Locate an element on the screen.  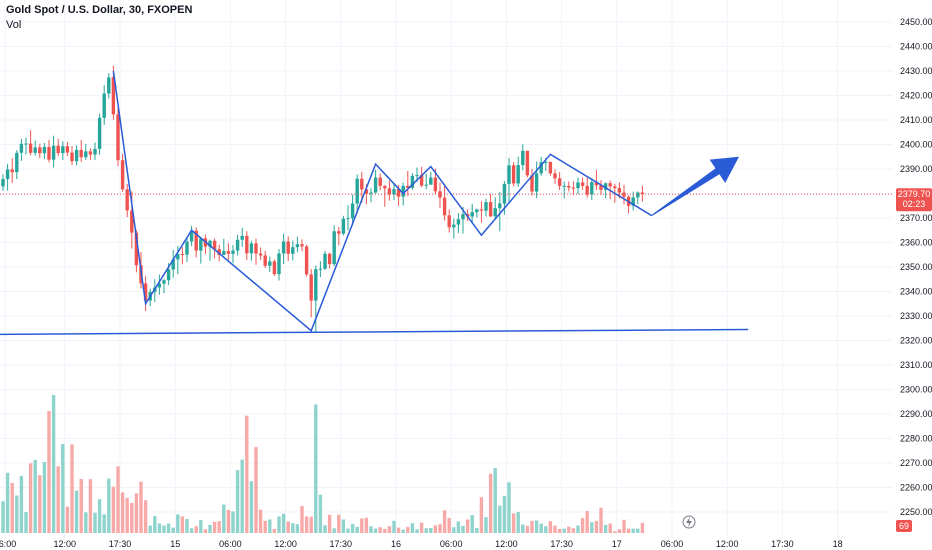
volume-label: Vol is located at coordinates (14, 25).